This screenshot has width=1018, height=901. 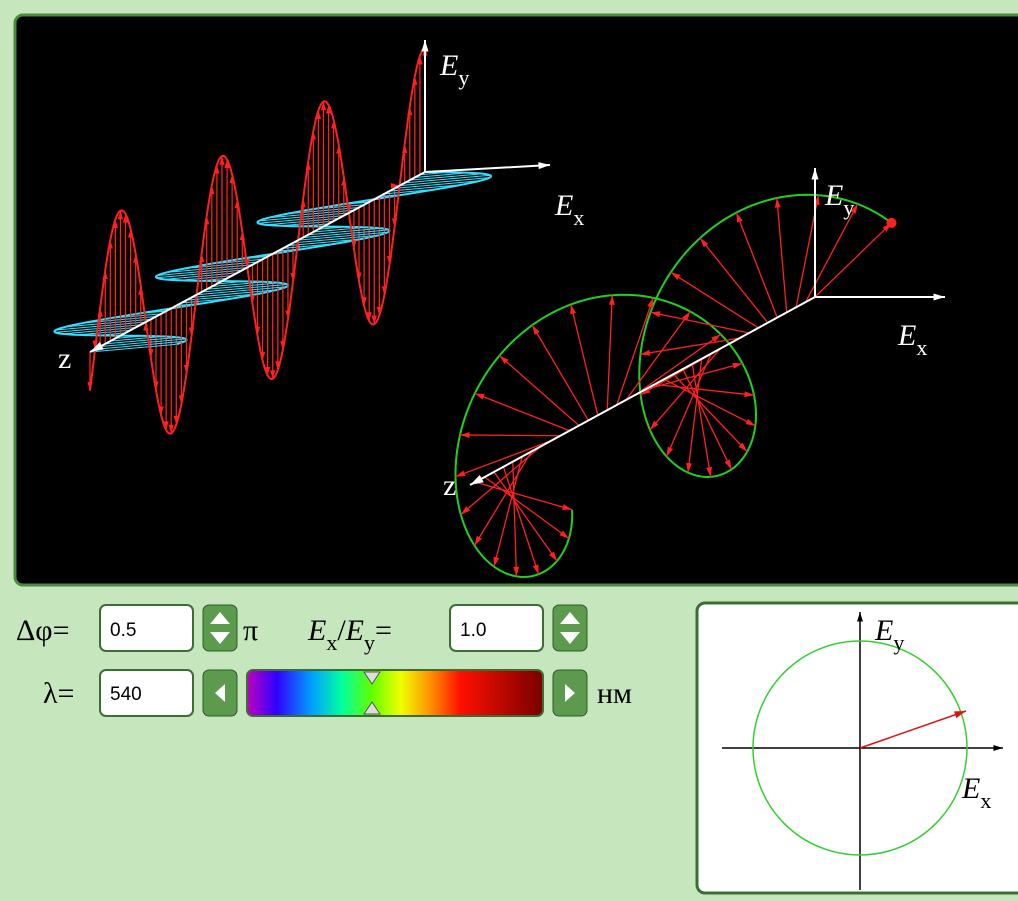 I want to click on phase-input, so click(x=146, y=628).